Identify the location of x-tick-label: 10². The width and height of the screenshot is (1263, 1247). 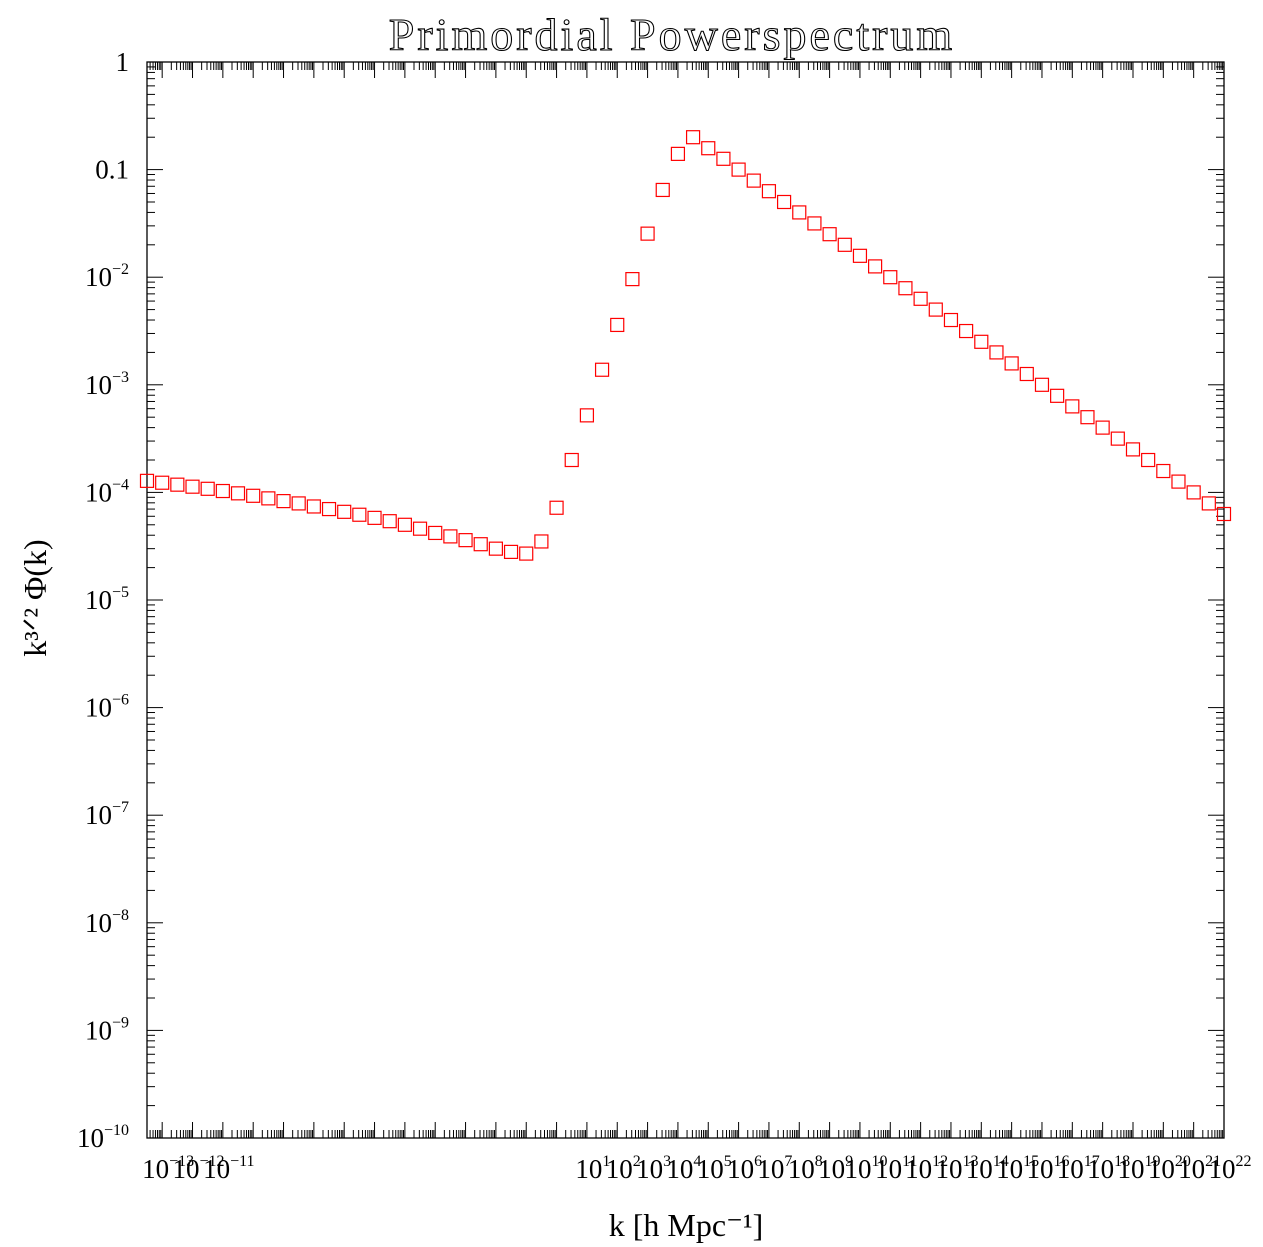
(623, 1168).